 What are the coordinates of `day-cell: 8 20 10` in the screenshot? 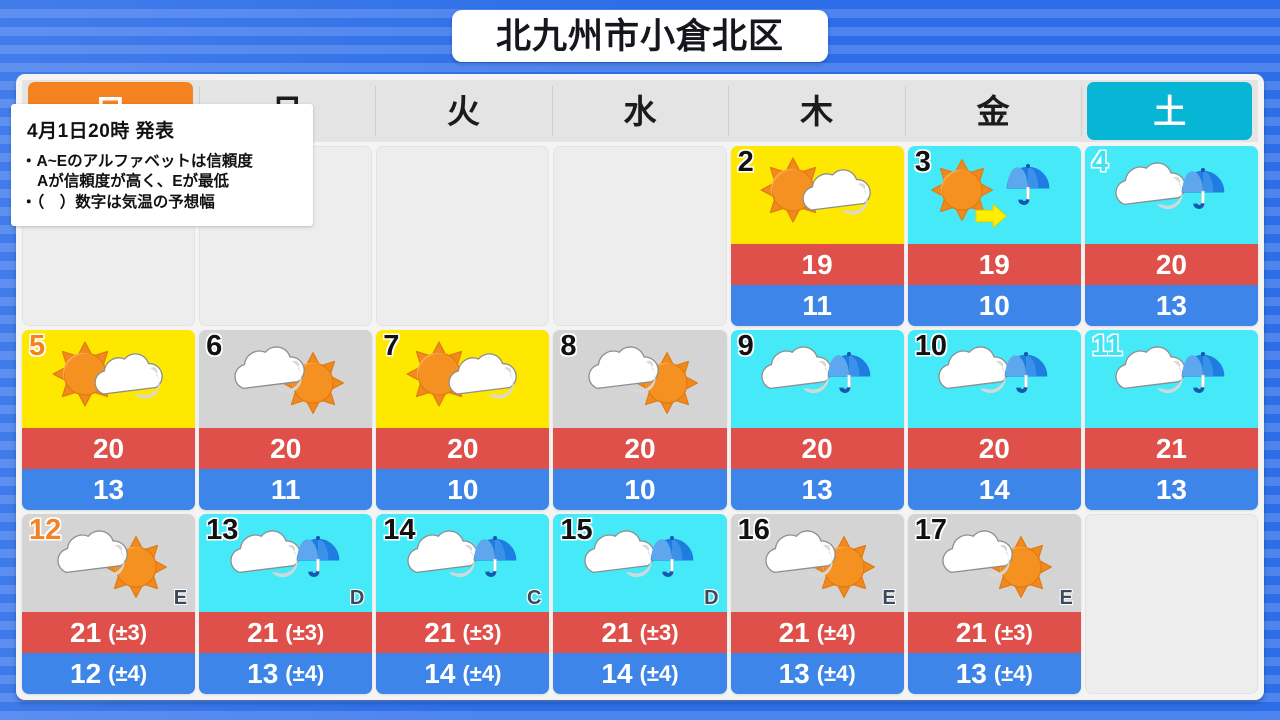 It's located at (640, 420).